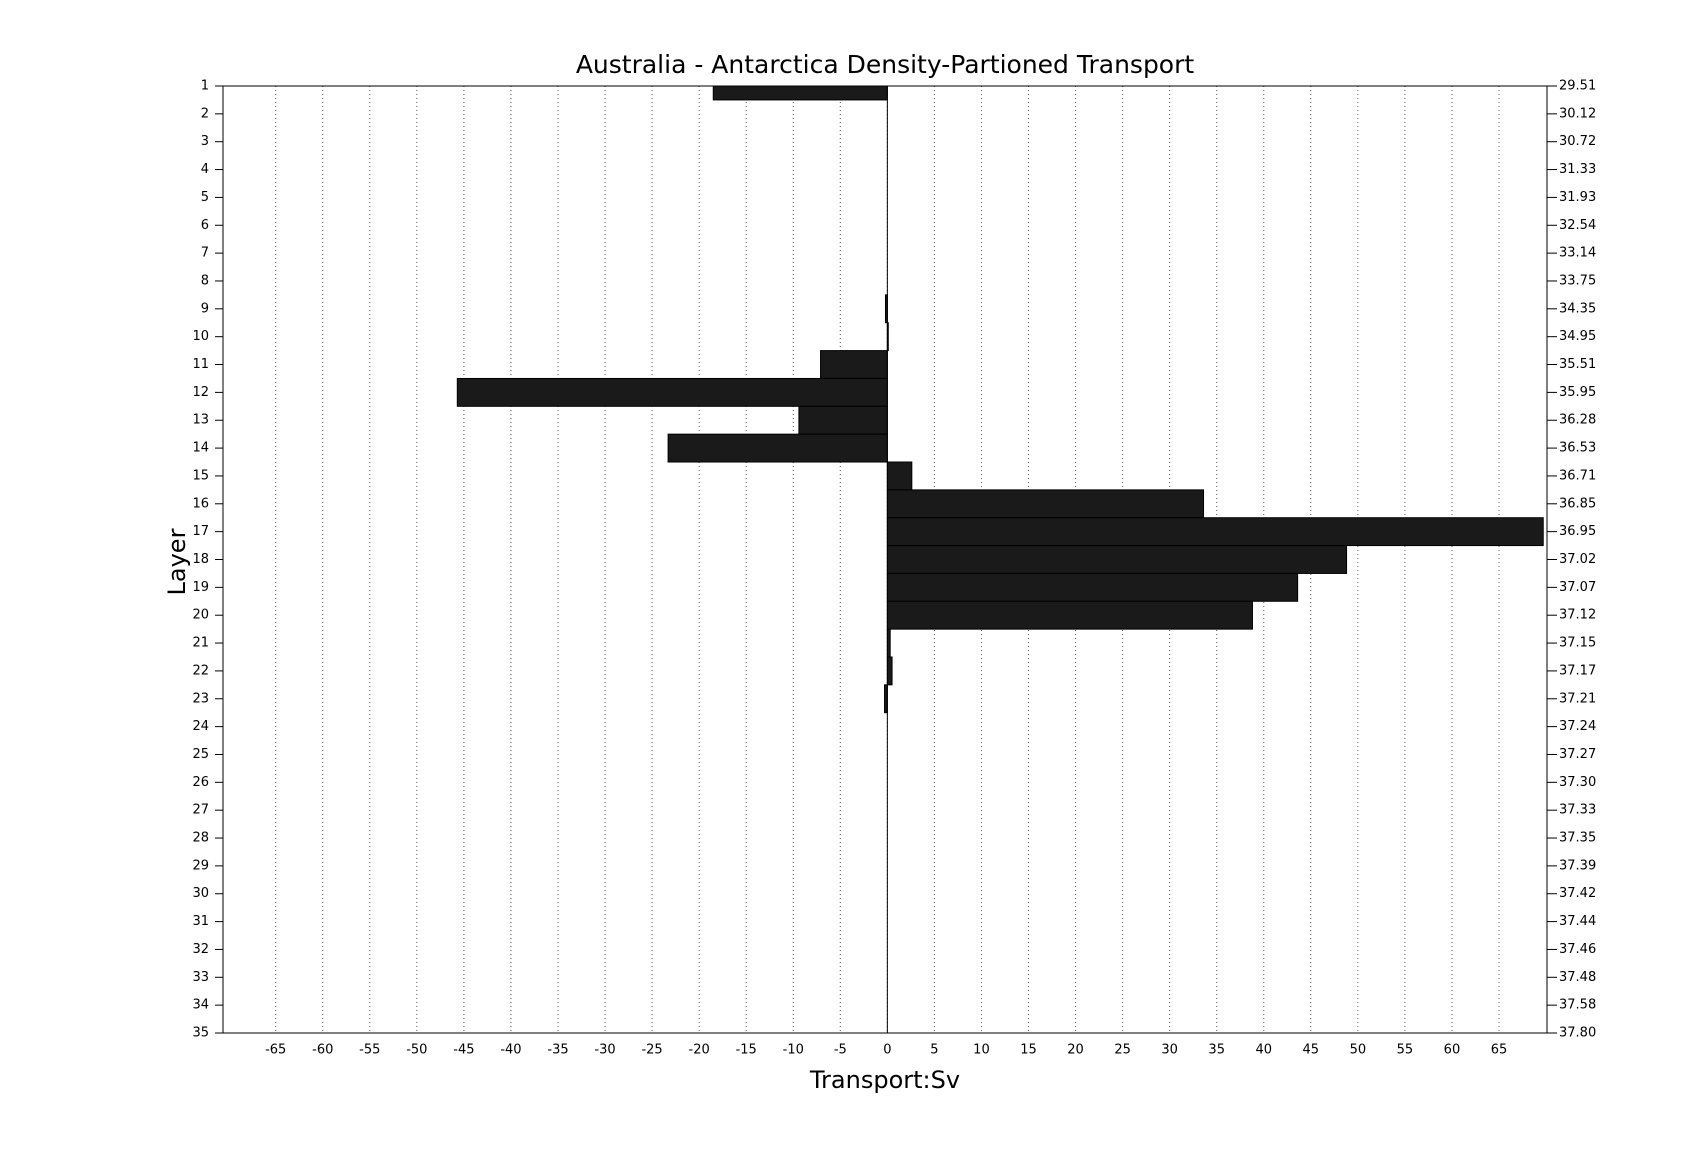  Describe the element at coordinates (200, 921) in the screenshot. I see `y-tick-label: 31` at that location.